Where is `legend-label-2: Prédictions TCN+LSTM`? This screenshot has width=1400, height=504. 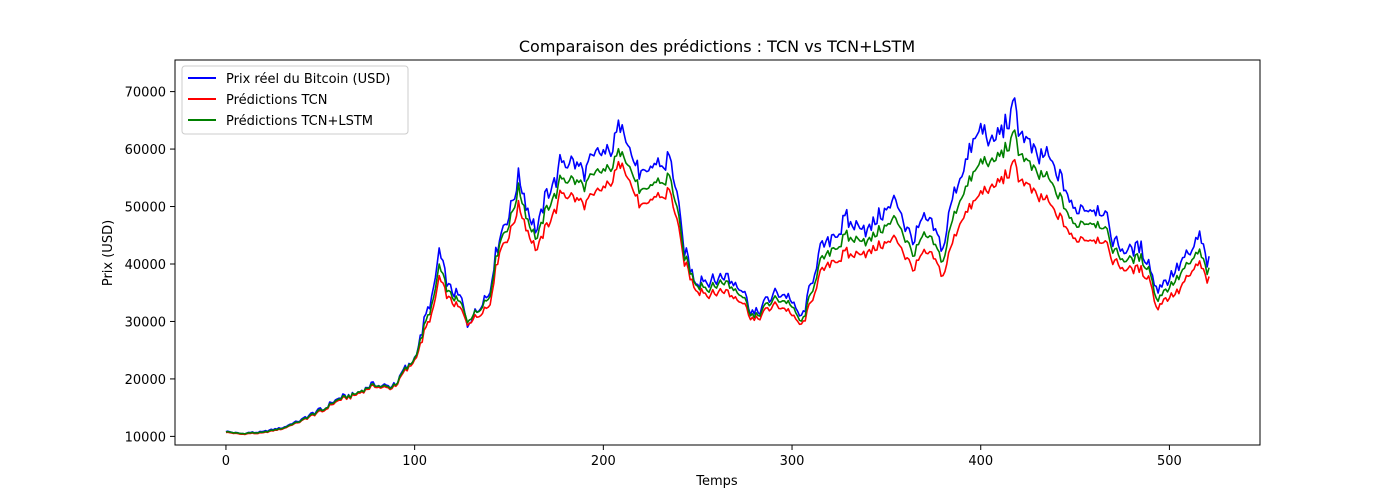 legend-label-2: Prédictions TCN+LSTM is located at coordinates (299, 121).